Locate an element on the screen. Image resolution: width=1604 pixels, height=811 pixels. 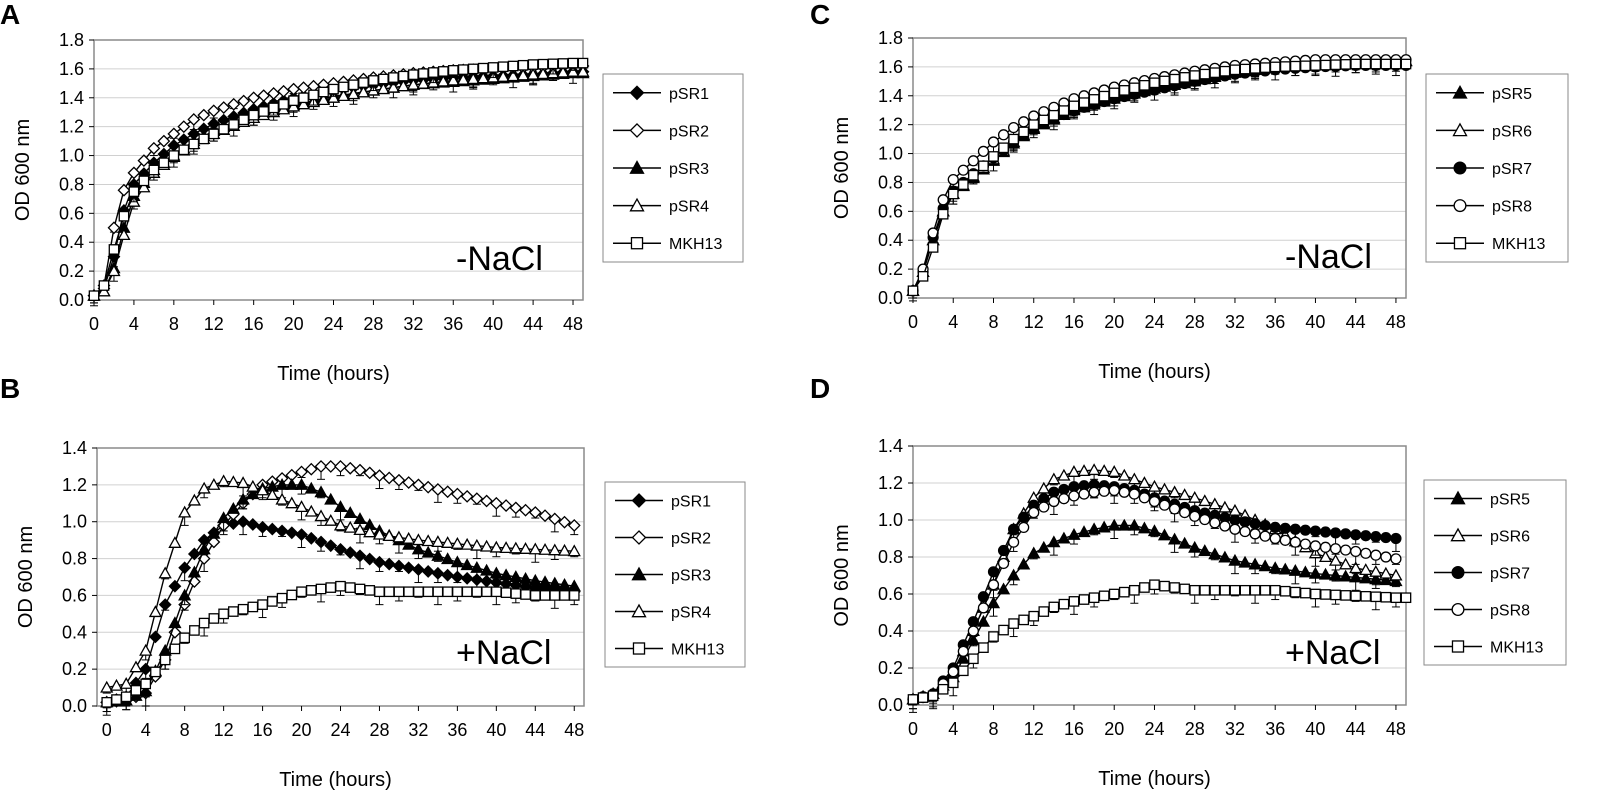
legend-marker-psr2 is located at coordinates (637, 130).